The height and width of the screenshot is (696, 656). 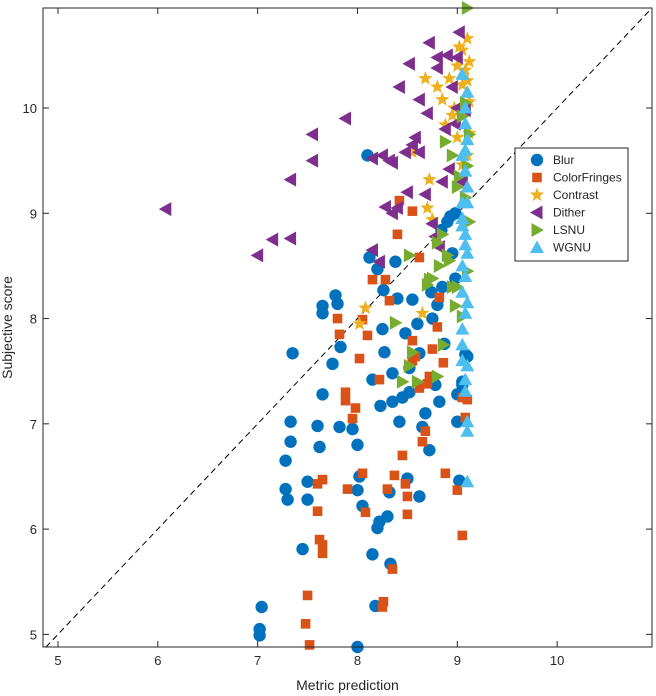 I want to click on legend-label: ColorFringes, so click(x=587, y=178).